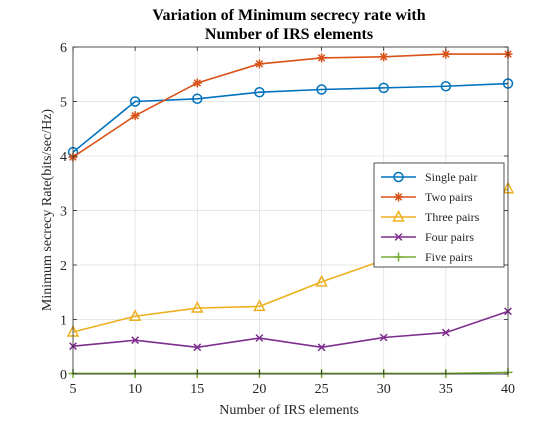  I want to click on x-tick-label: 35, so click(446, 389).